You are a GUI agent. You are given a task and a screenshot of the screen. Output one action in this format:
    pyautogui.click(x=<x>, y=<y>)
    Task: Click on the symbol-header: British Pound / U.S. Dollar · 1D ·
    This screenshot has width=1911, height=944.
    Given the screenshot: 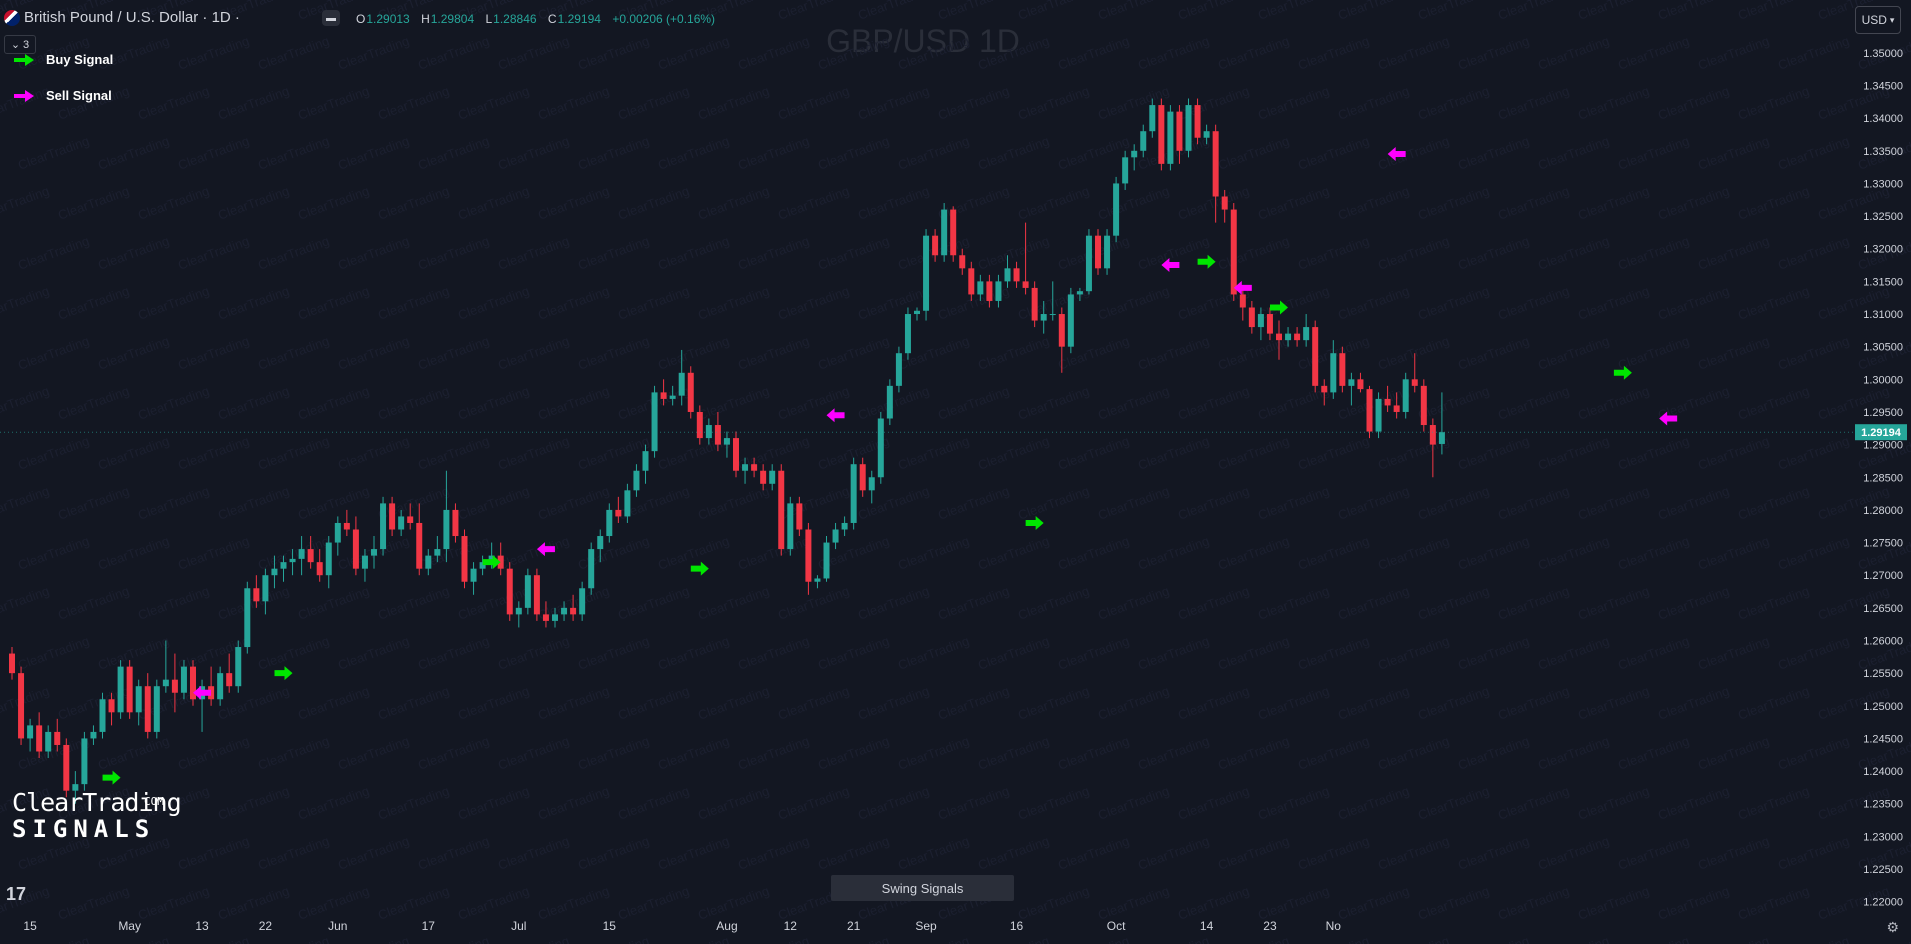 What is the action you would take?
    pyautogui.click(x=122, y=17)
    